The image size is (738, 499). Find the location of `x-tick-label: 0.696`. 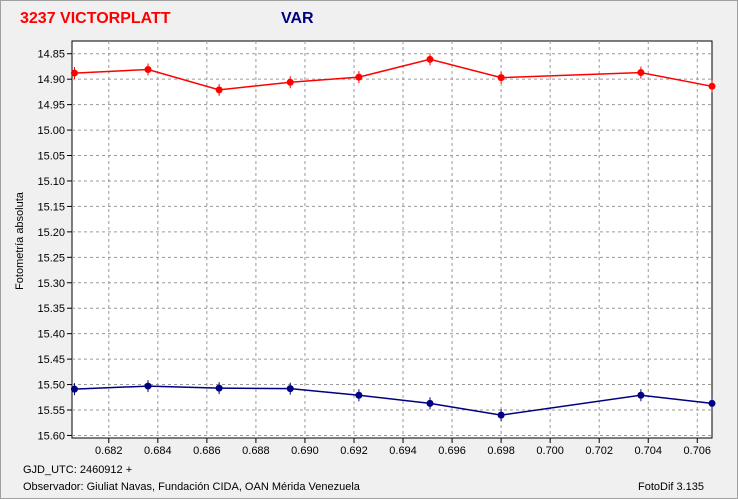

x-tick-label: 0.696 is located at coordinates (452, 451).